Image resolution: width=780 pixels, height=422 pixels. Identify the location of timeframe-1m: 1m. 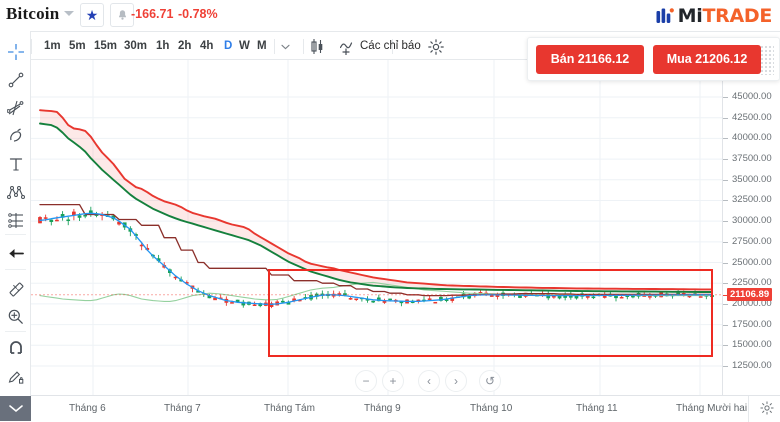
(52, 46).